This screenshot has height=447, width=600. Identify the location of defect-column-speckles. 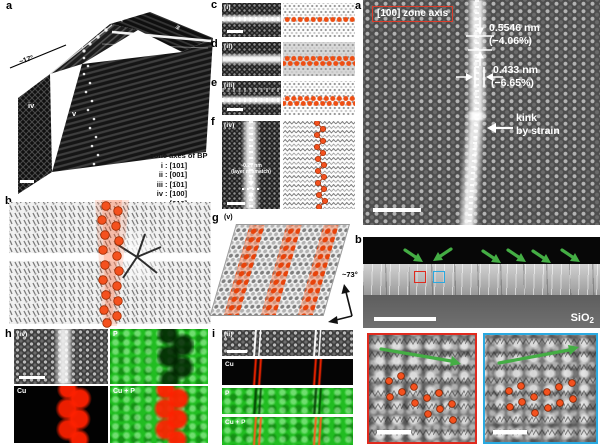
(95, 101).